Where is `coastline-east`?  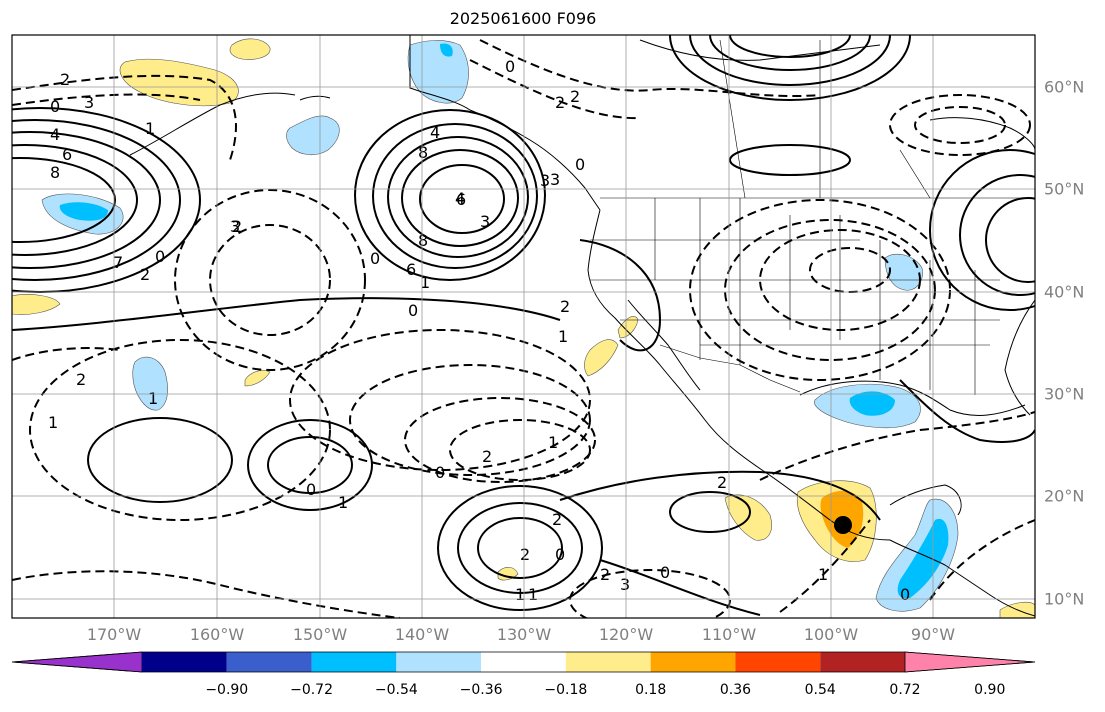
coastline-east is located at coordinates (1019, 357).